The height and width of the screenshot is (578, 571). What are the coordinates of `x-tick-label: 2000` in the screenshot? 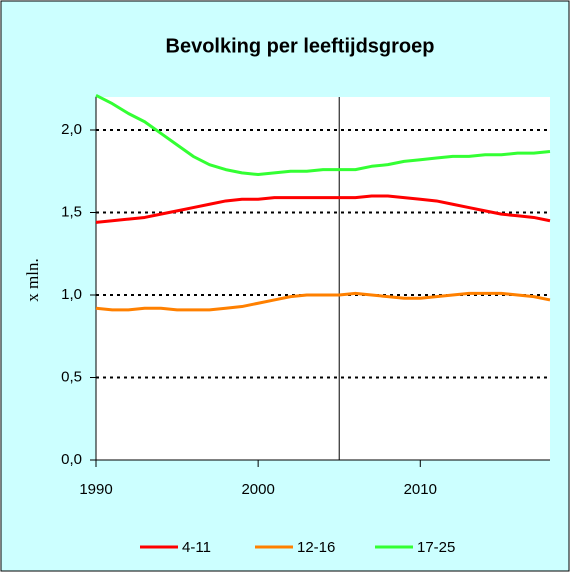 It's located at (257, 489).